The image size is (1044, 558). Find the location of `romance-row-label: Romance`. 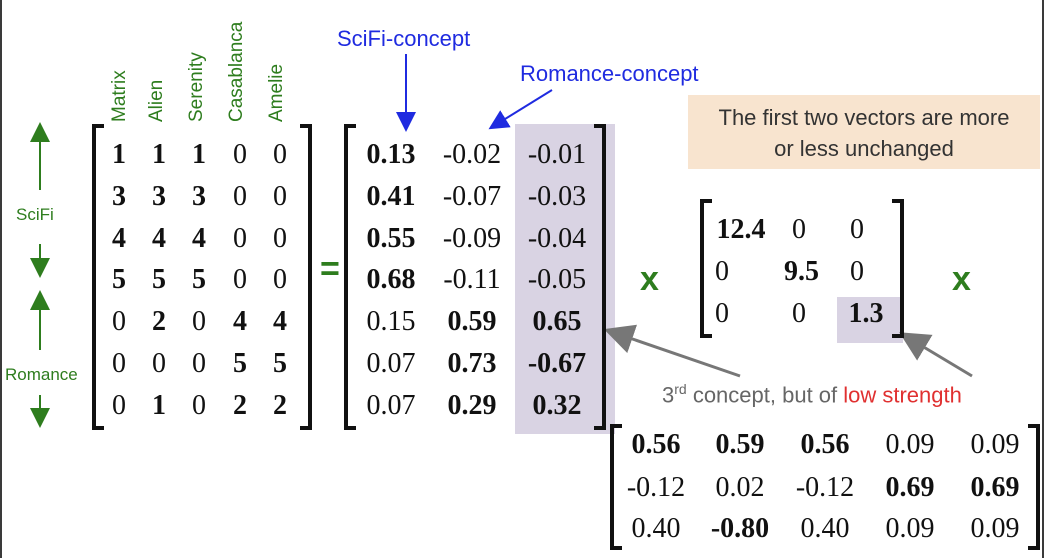

romance-row-label: Romance is located at coordinates (41, 374).